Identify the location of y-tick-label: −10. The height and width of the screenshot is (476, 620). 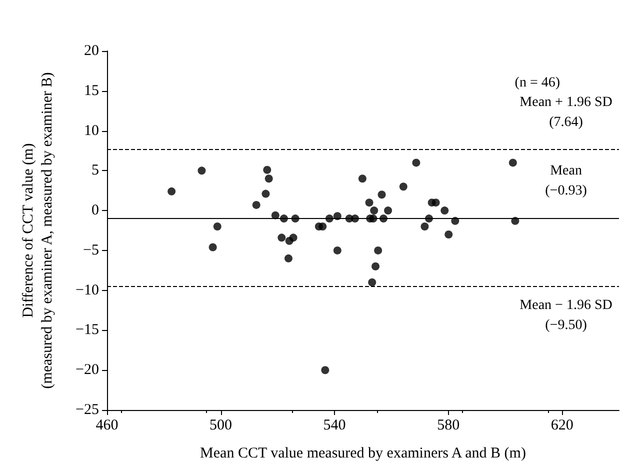
(87, 290).